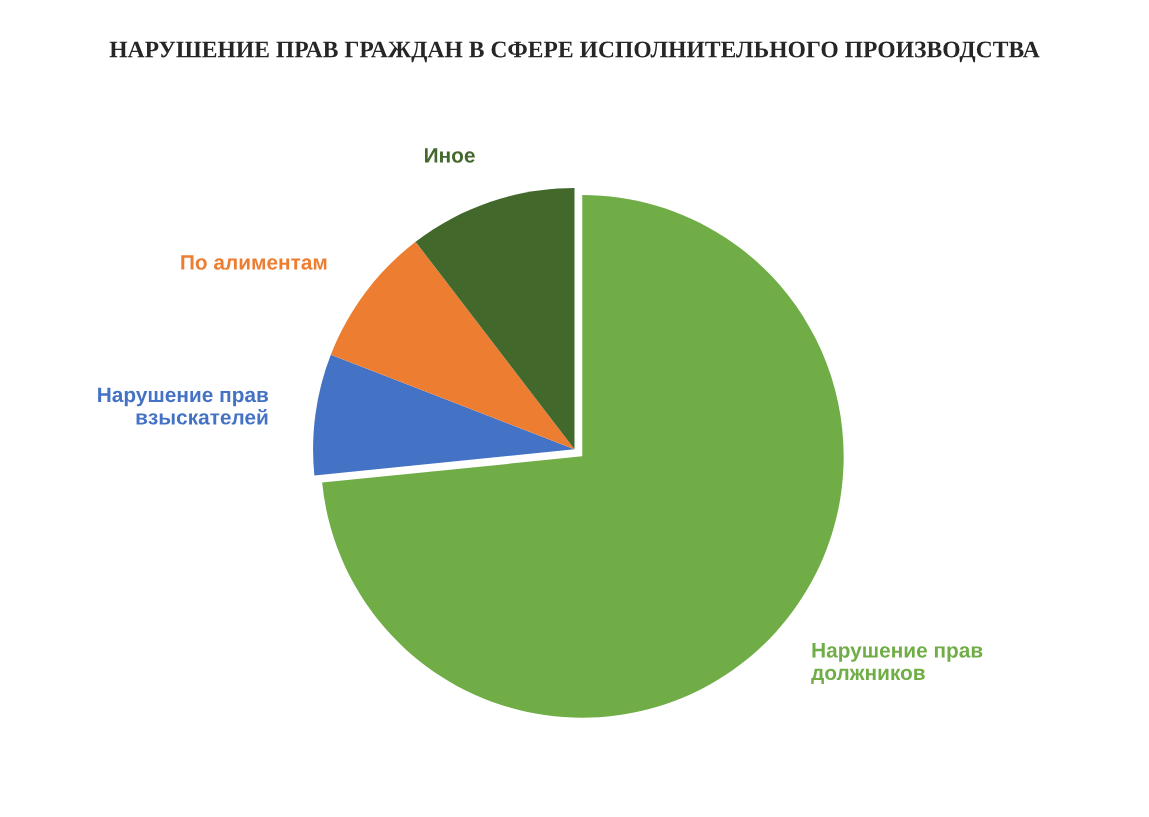 This screenshot has height=817, width=1149. I want to click on slice-label: Нарушение прав взыскателей, so click(183, 406).